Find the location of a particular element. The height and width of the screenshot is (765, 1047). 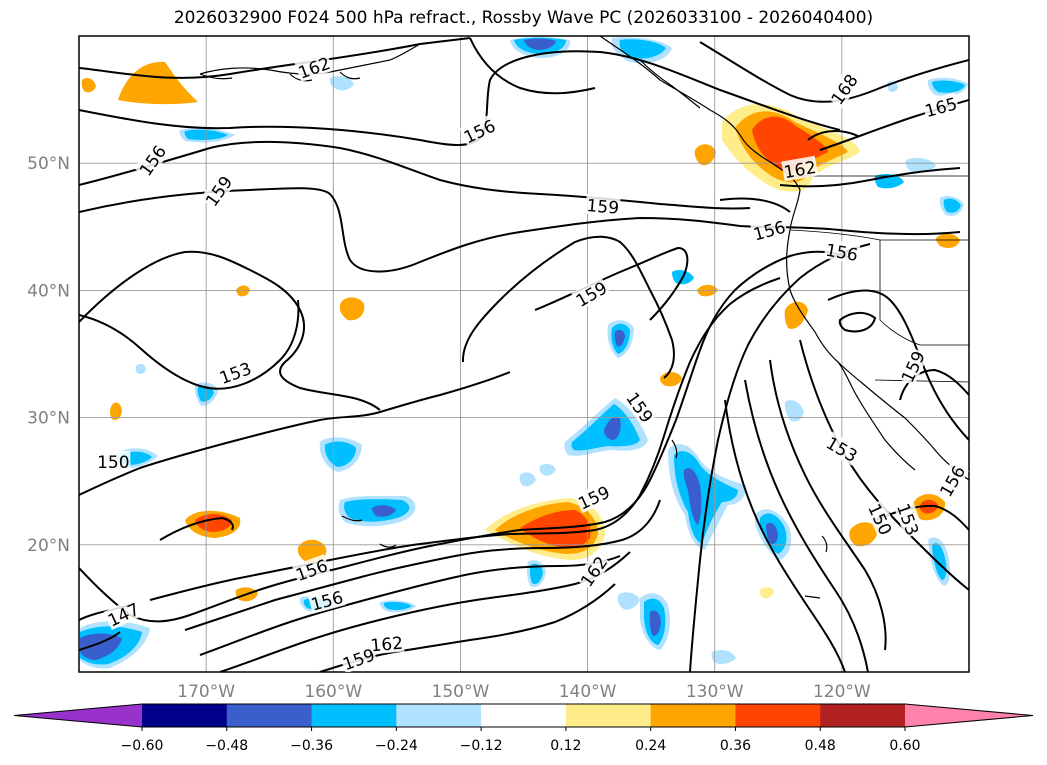

contour-label-text: 159 is located at coordinates (603, 207).